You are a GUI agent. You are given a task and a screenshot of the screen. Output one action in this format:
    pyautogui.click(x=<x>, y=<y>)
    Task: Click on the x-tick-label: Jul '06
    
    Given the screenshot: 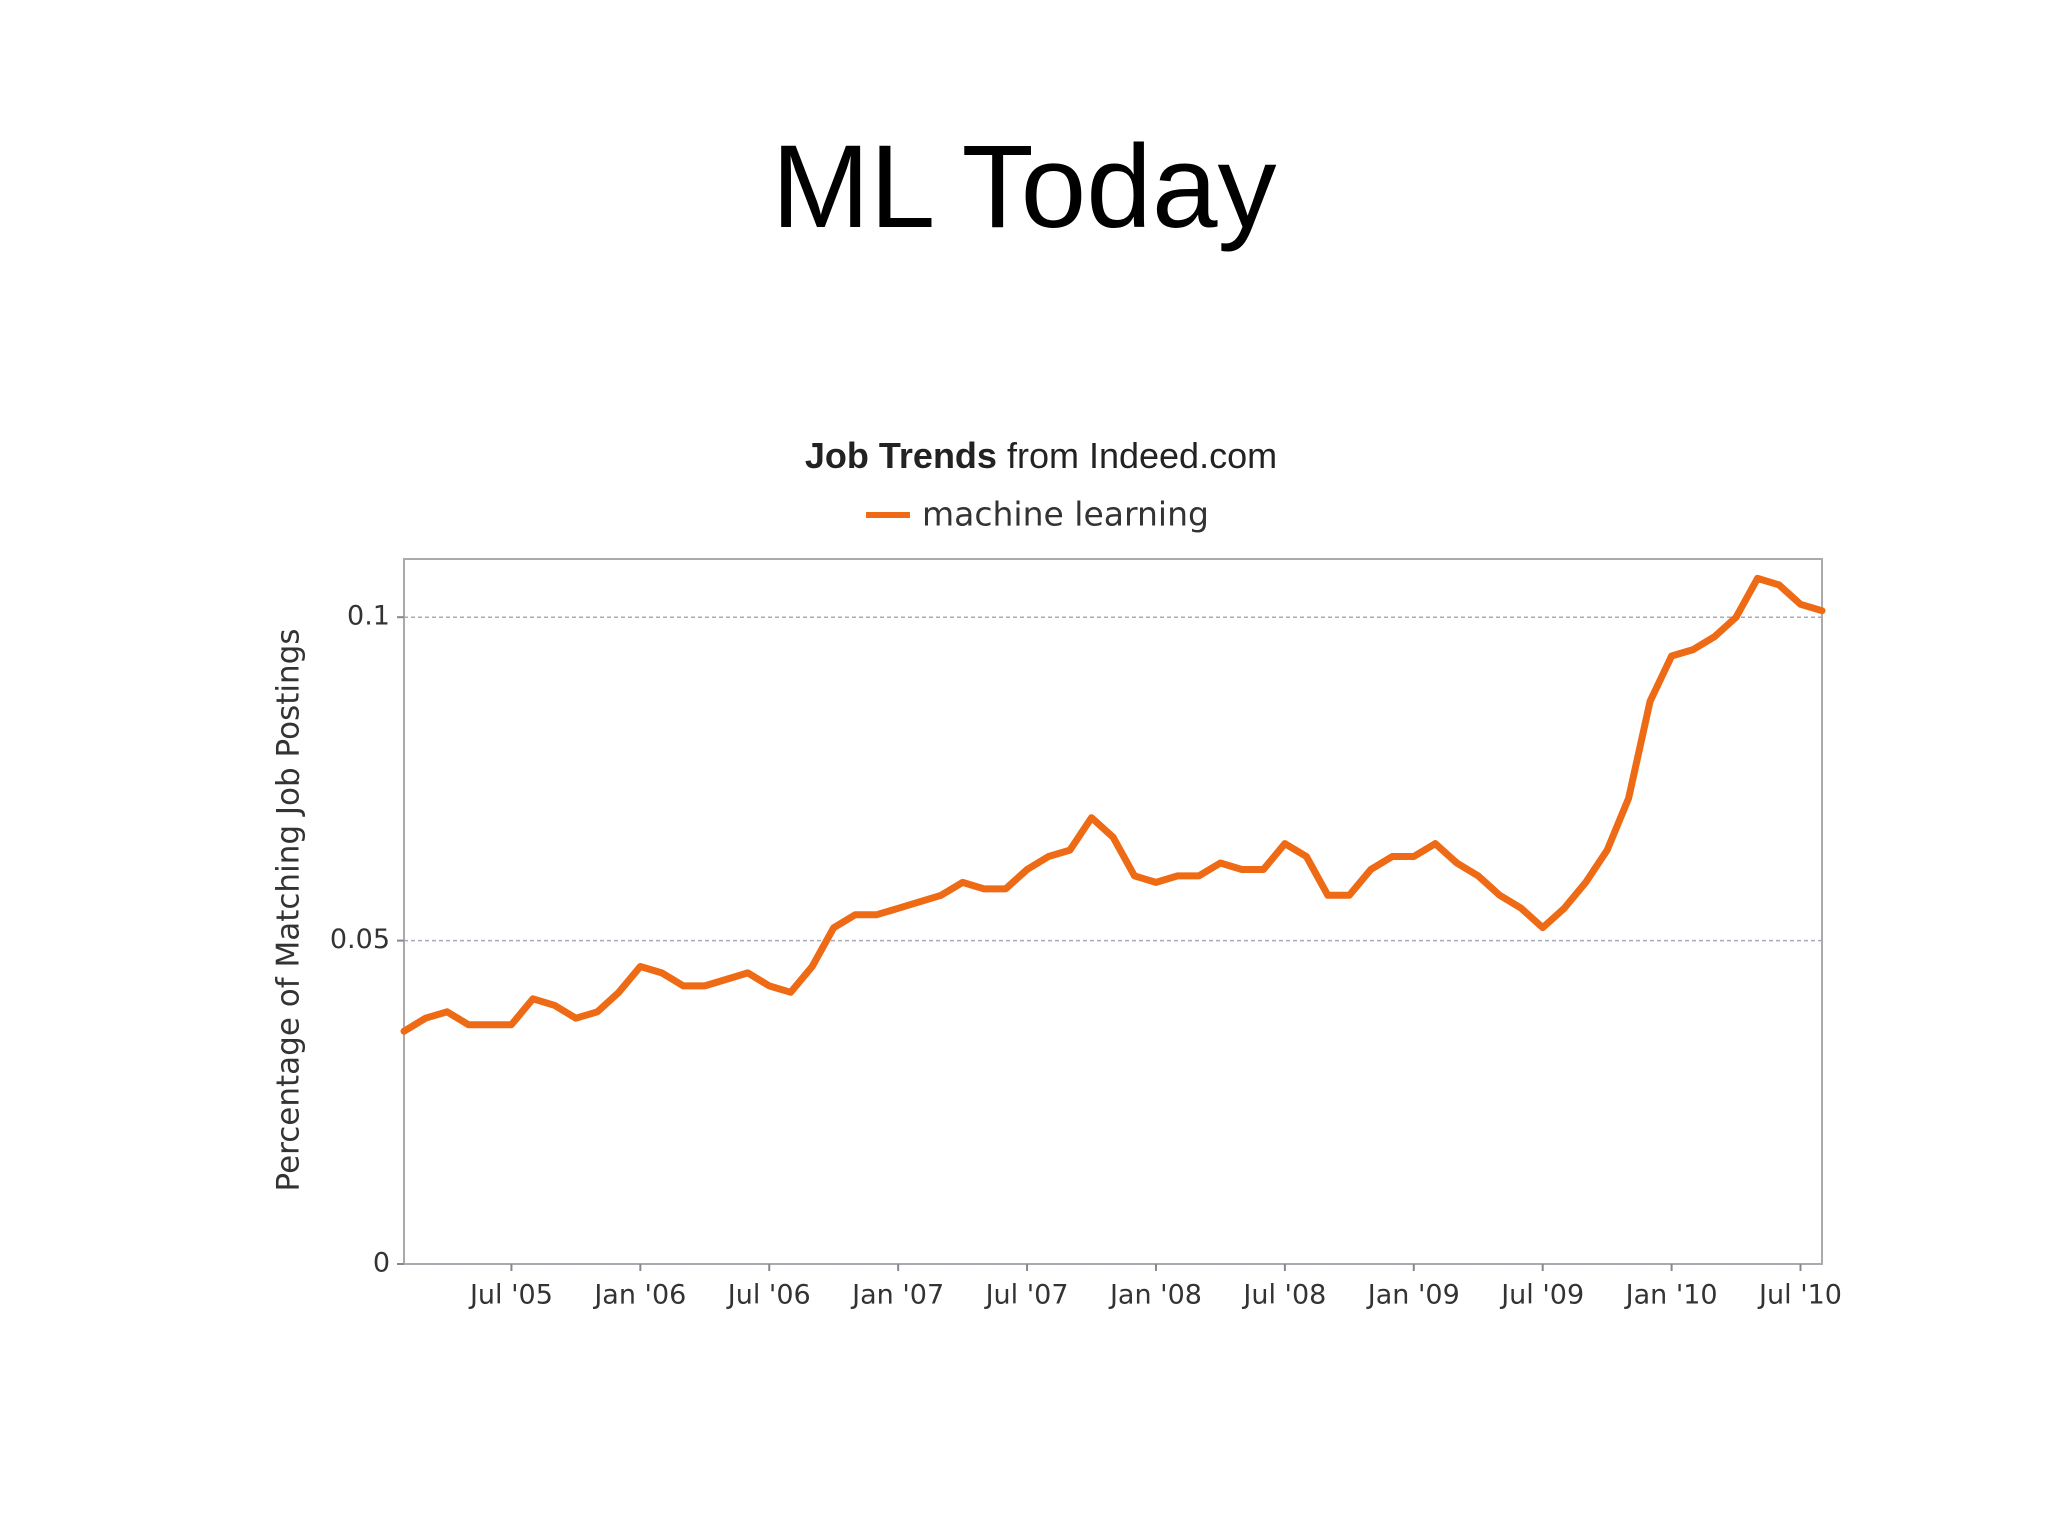 What is the action you would take?
    pyautogui.click(x=768, y=1295)
    